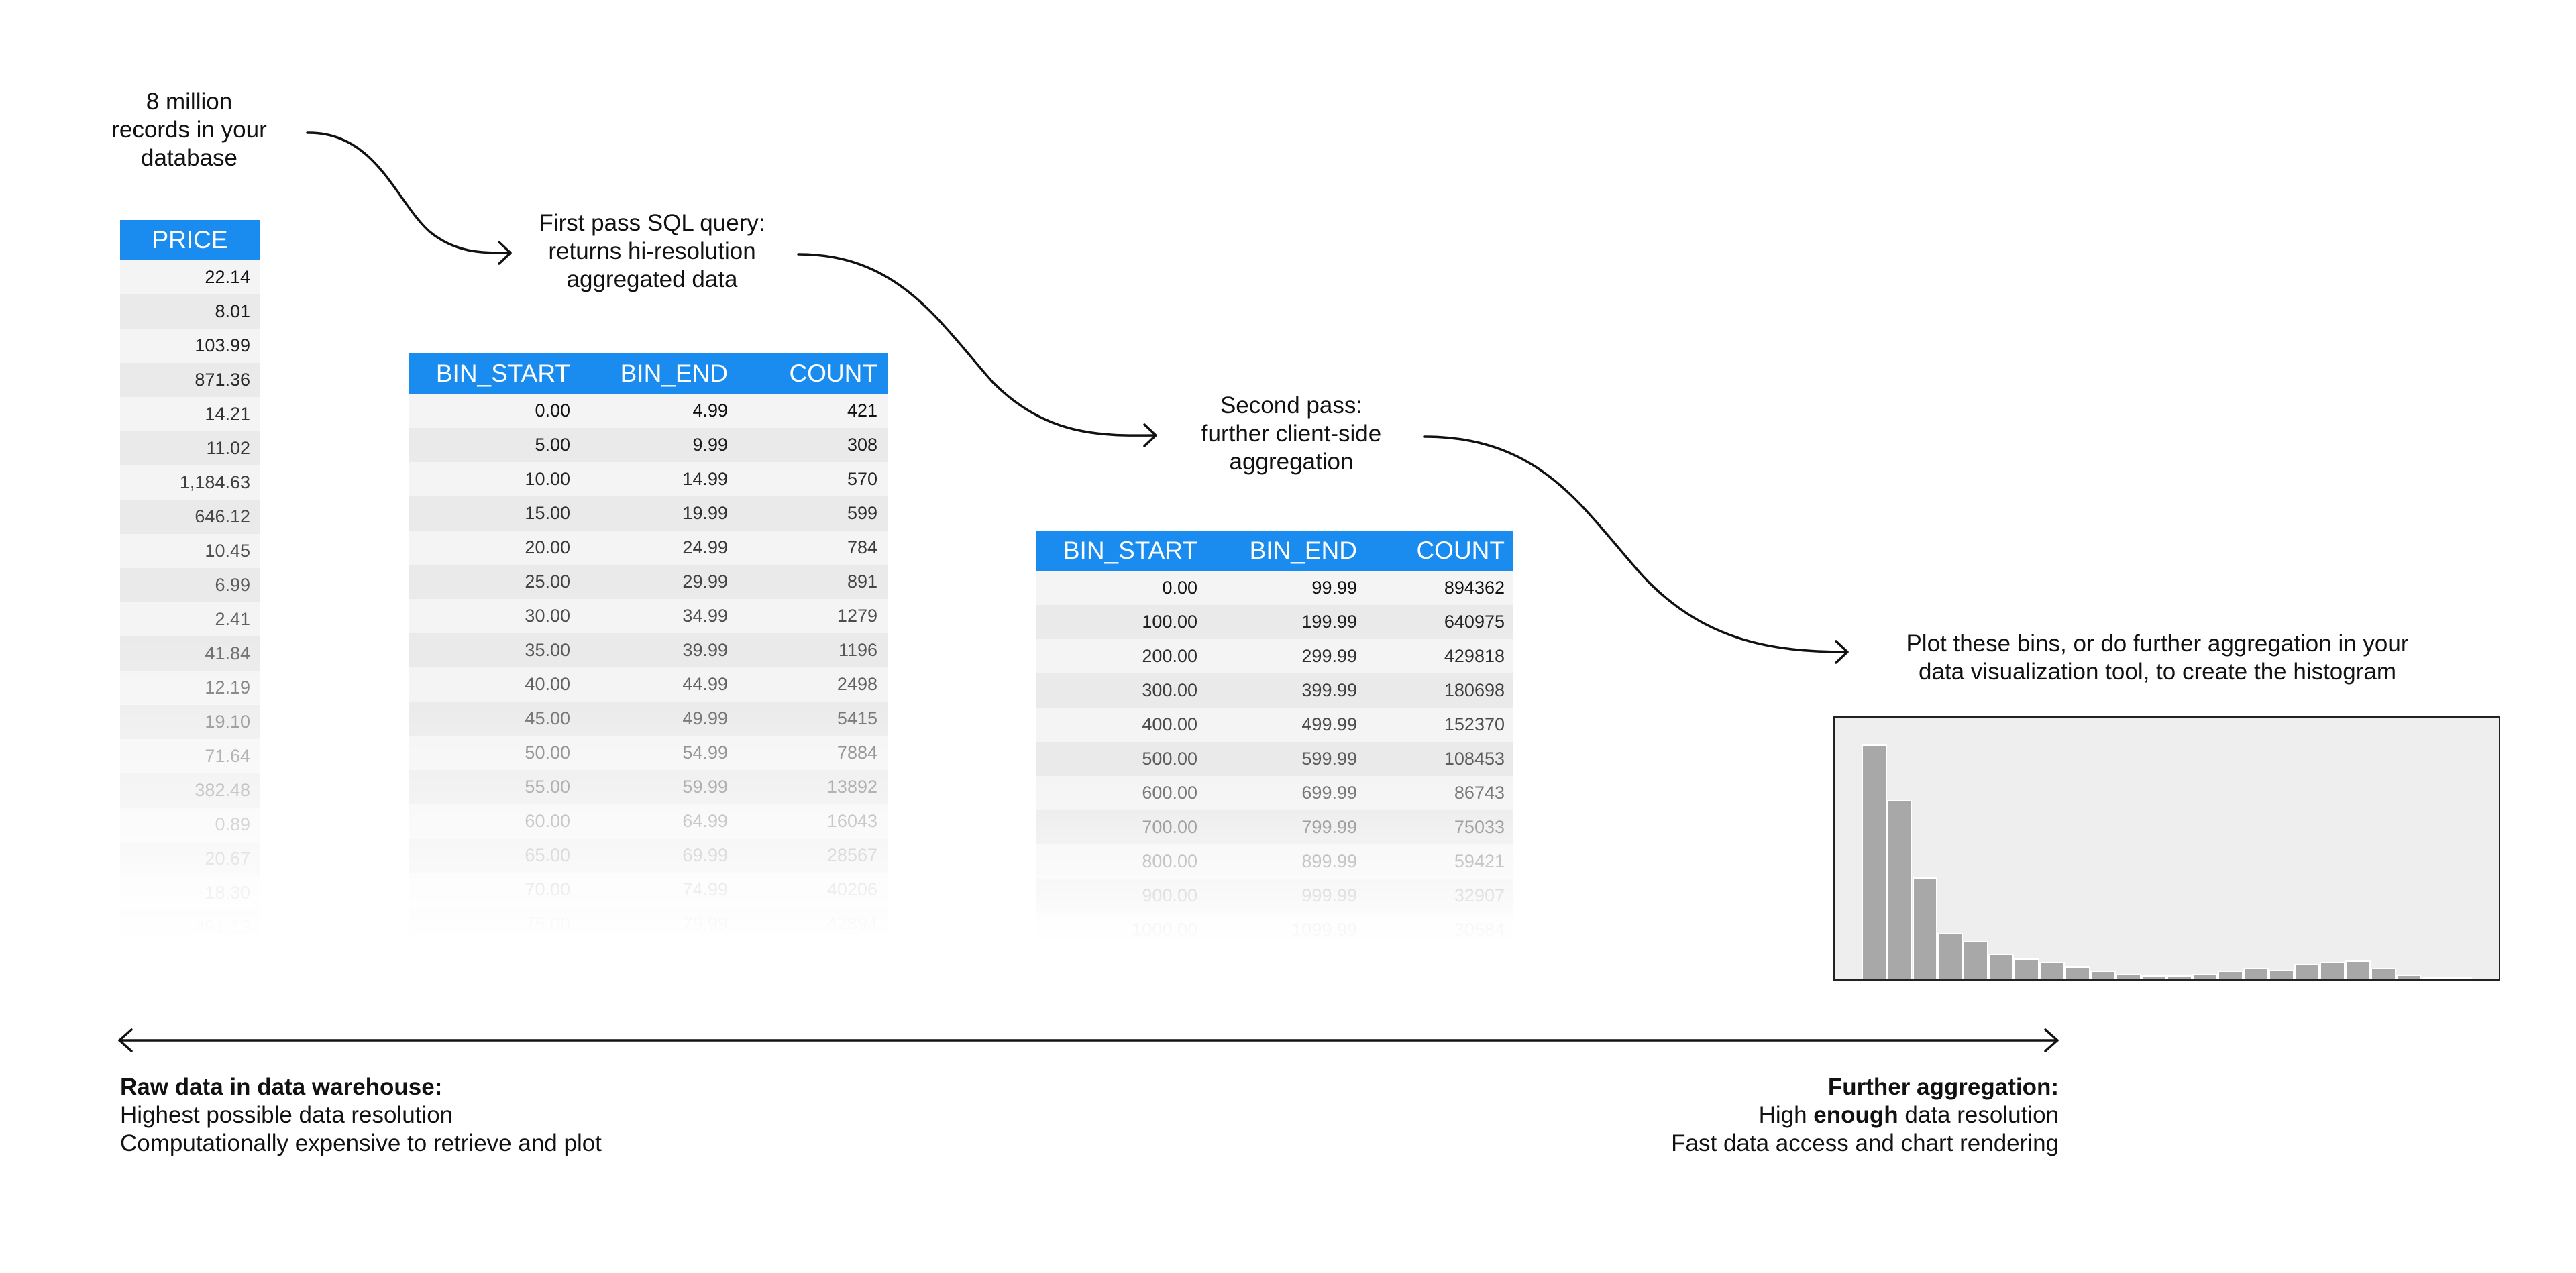 Image resolution: width=2576 pixels, height=1273 pixels. What do you see at coordinates (190, 448) in the screenshot?
I see `table-row: 11.02` at bounding box center [190, 448].